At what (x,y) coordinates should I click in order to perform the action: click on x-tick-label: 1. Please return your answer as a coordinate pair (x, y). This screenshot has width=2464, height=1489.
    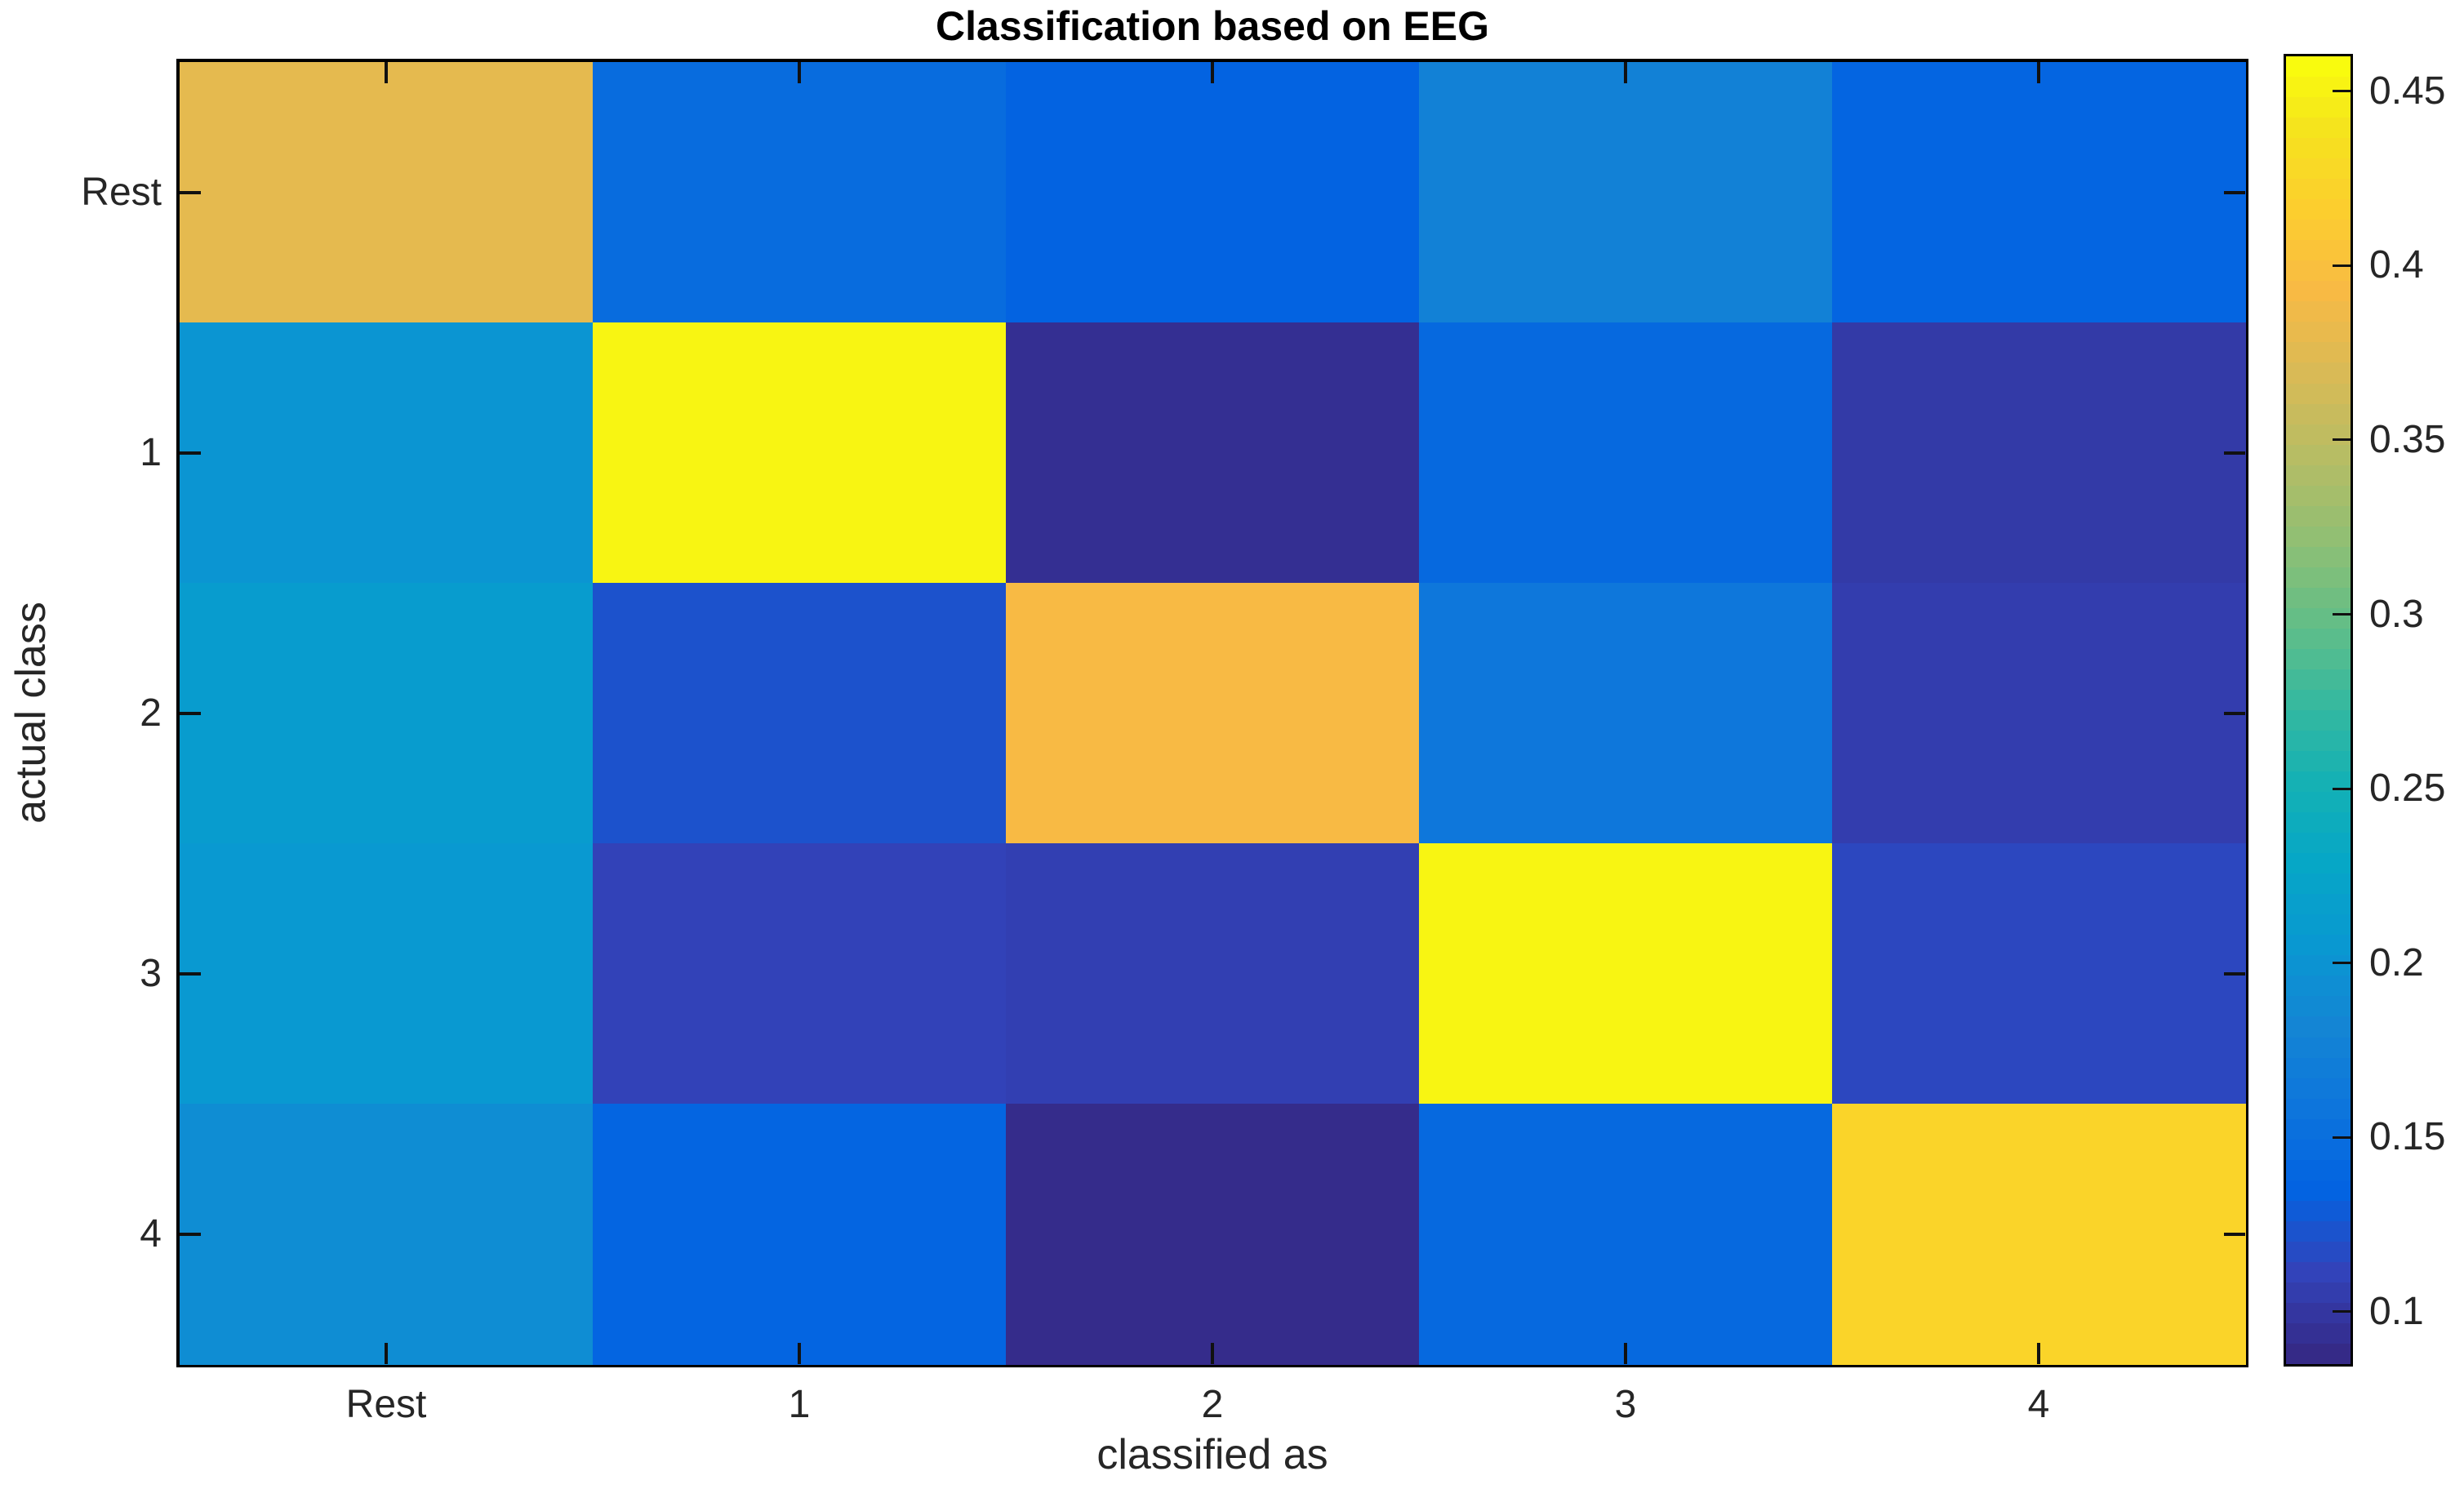
    Looking at the image, I should click on (800, 1404).